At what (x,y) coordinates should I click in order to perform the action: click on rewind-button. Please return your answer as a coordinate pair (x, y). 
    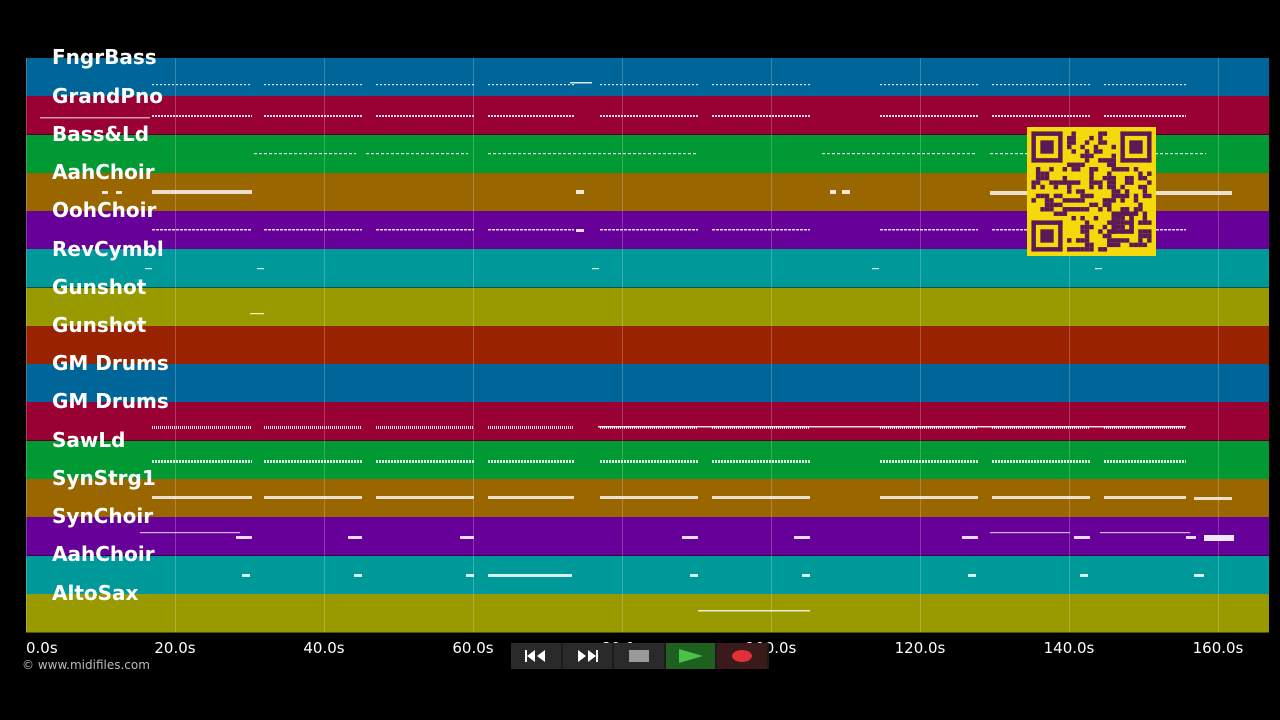
    Looking at the image, I should click on (536, 656).